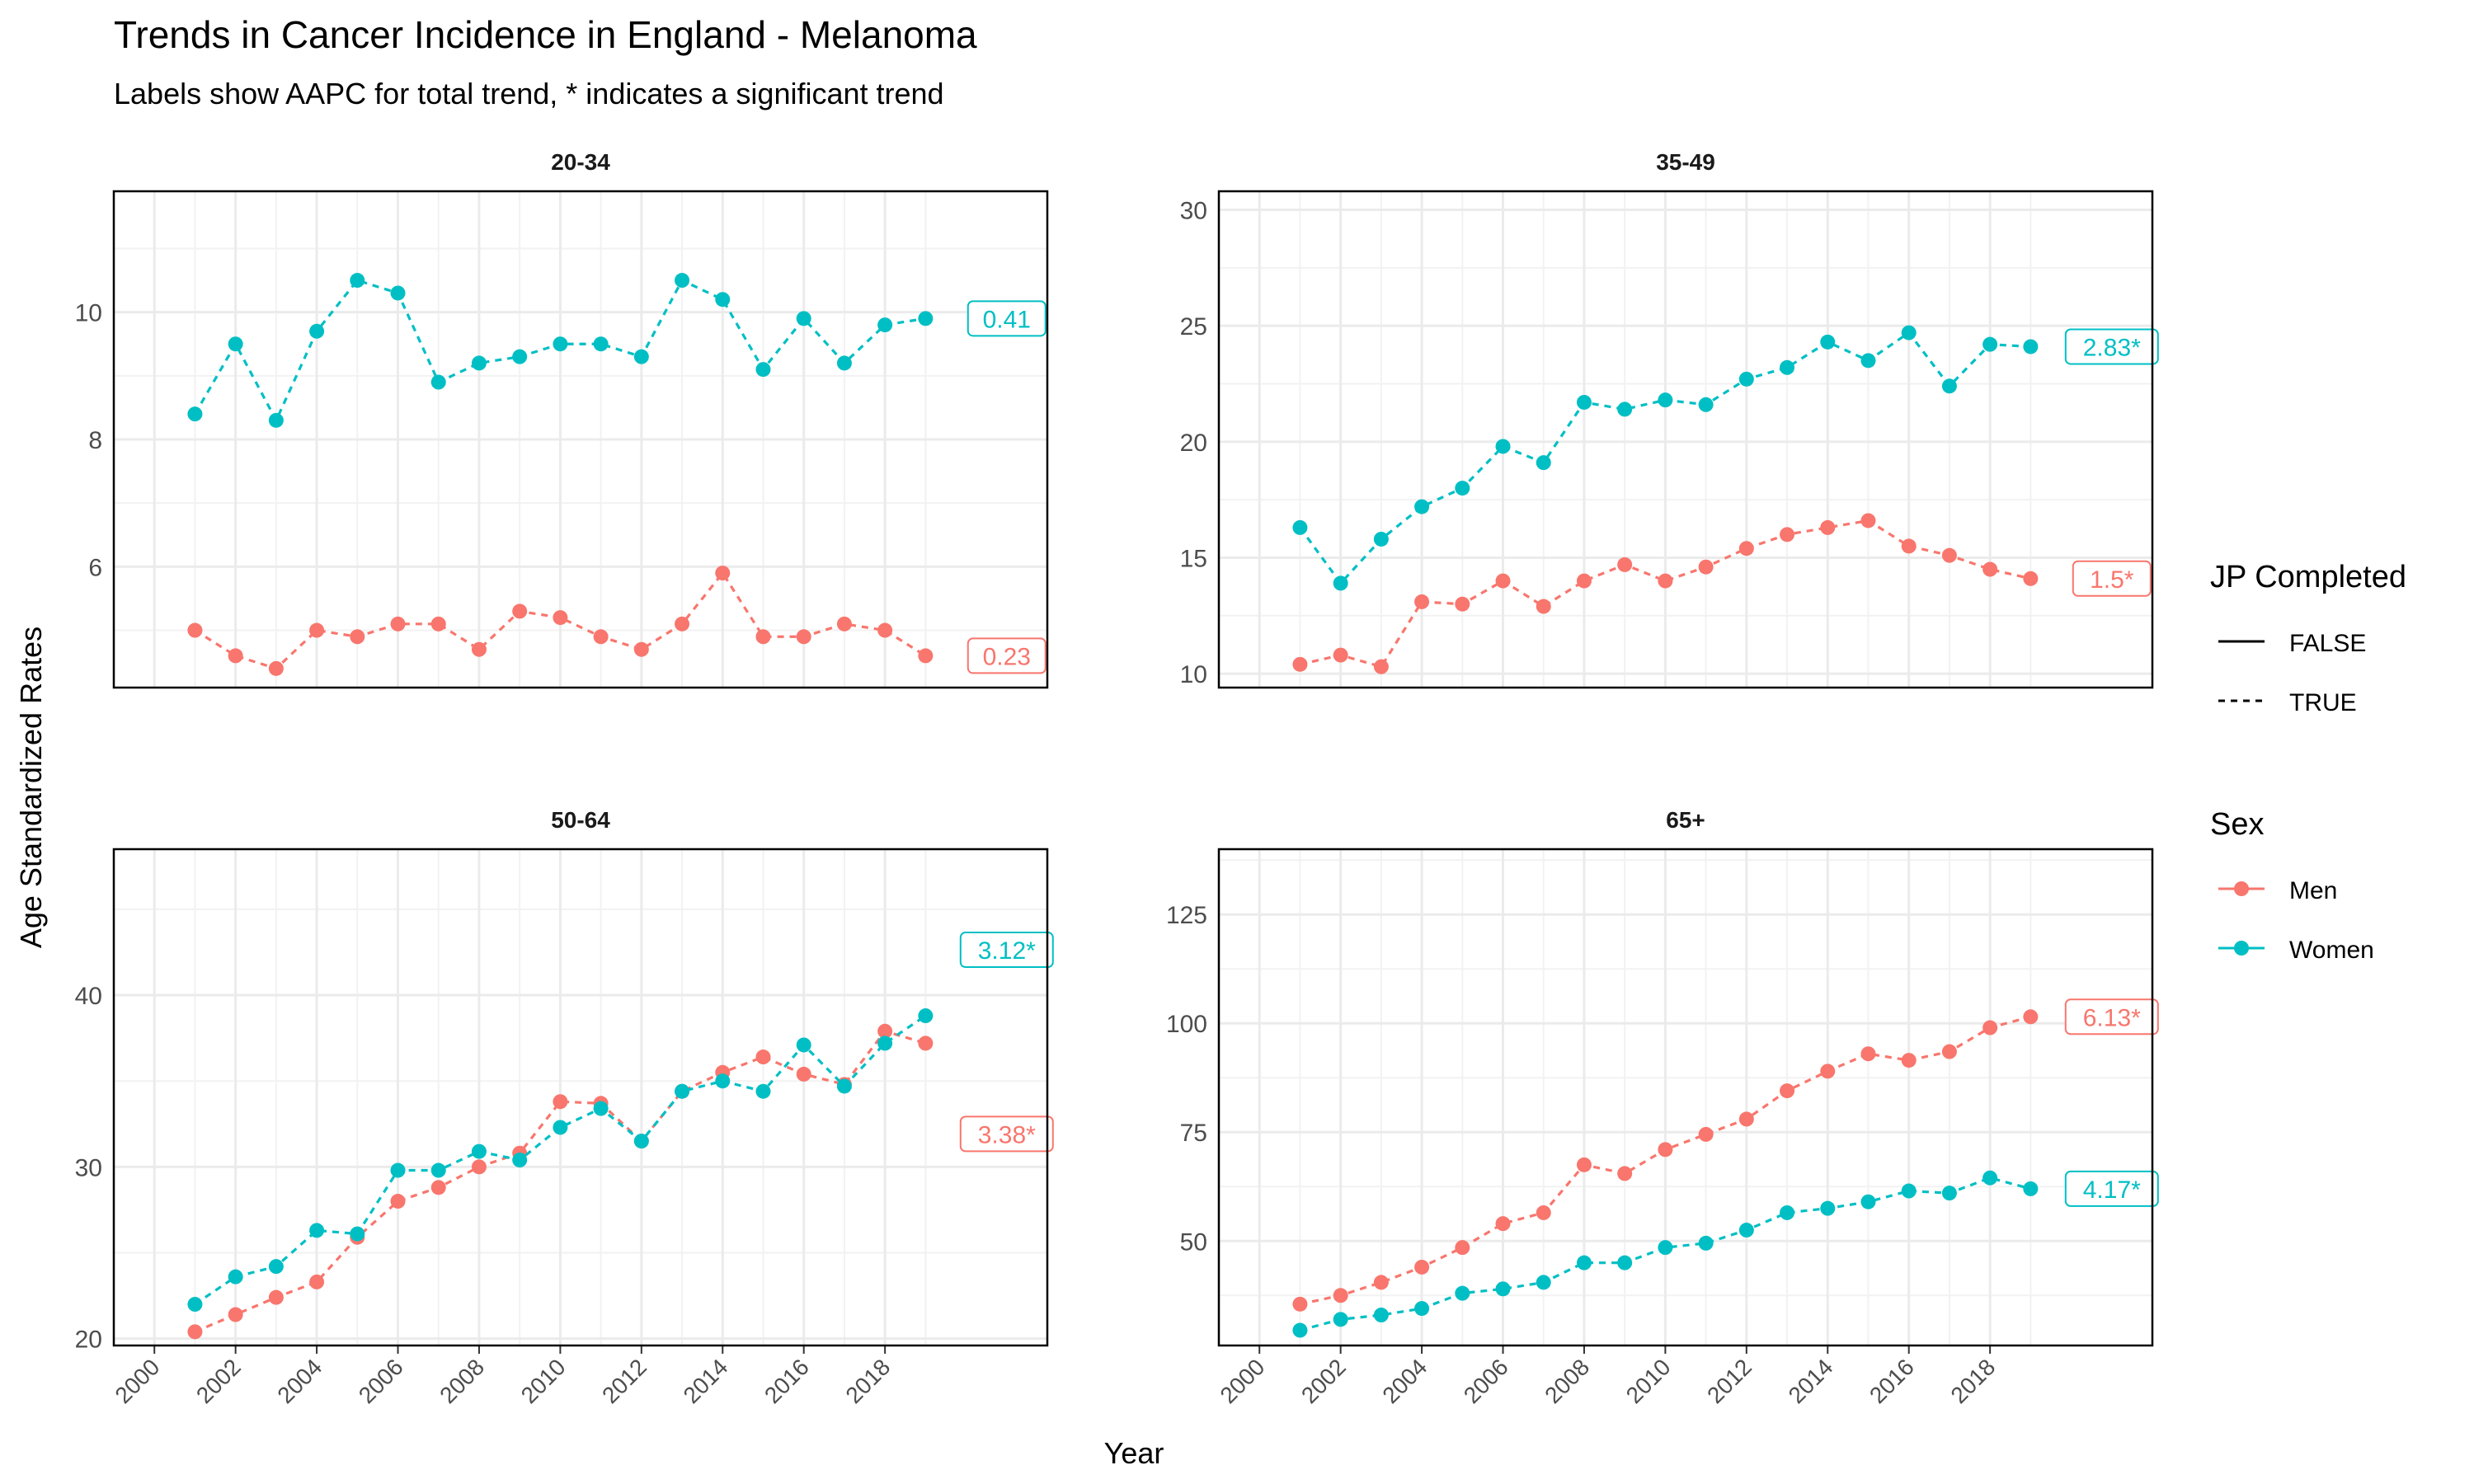 This screenshot has height=1484, width=2474. Describe the element at coordinates (88, 313) in the screenshot. I see `y-tick-label: 10` at that location.